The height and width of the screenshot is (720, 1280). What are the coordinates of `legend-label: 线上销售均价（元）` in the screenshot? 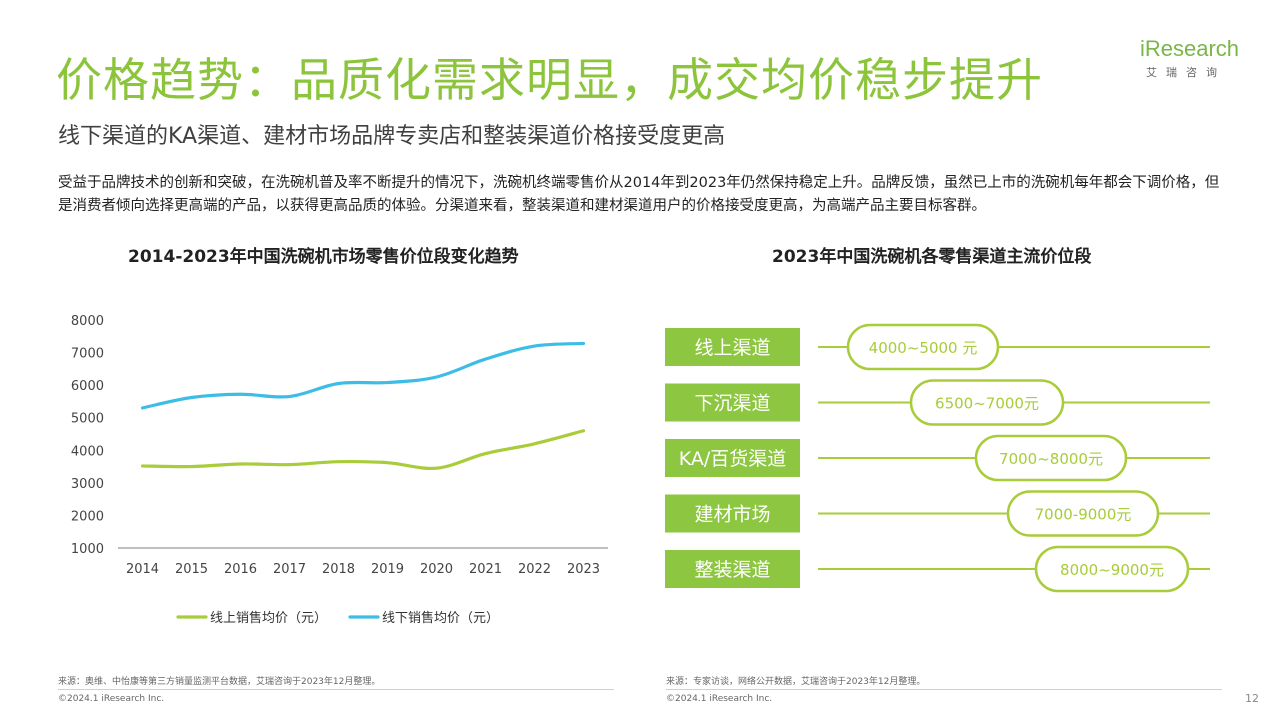 It's located at (268, 618).